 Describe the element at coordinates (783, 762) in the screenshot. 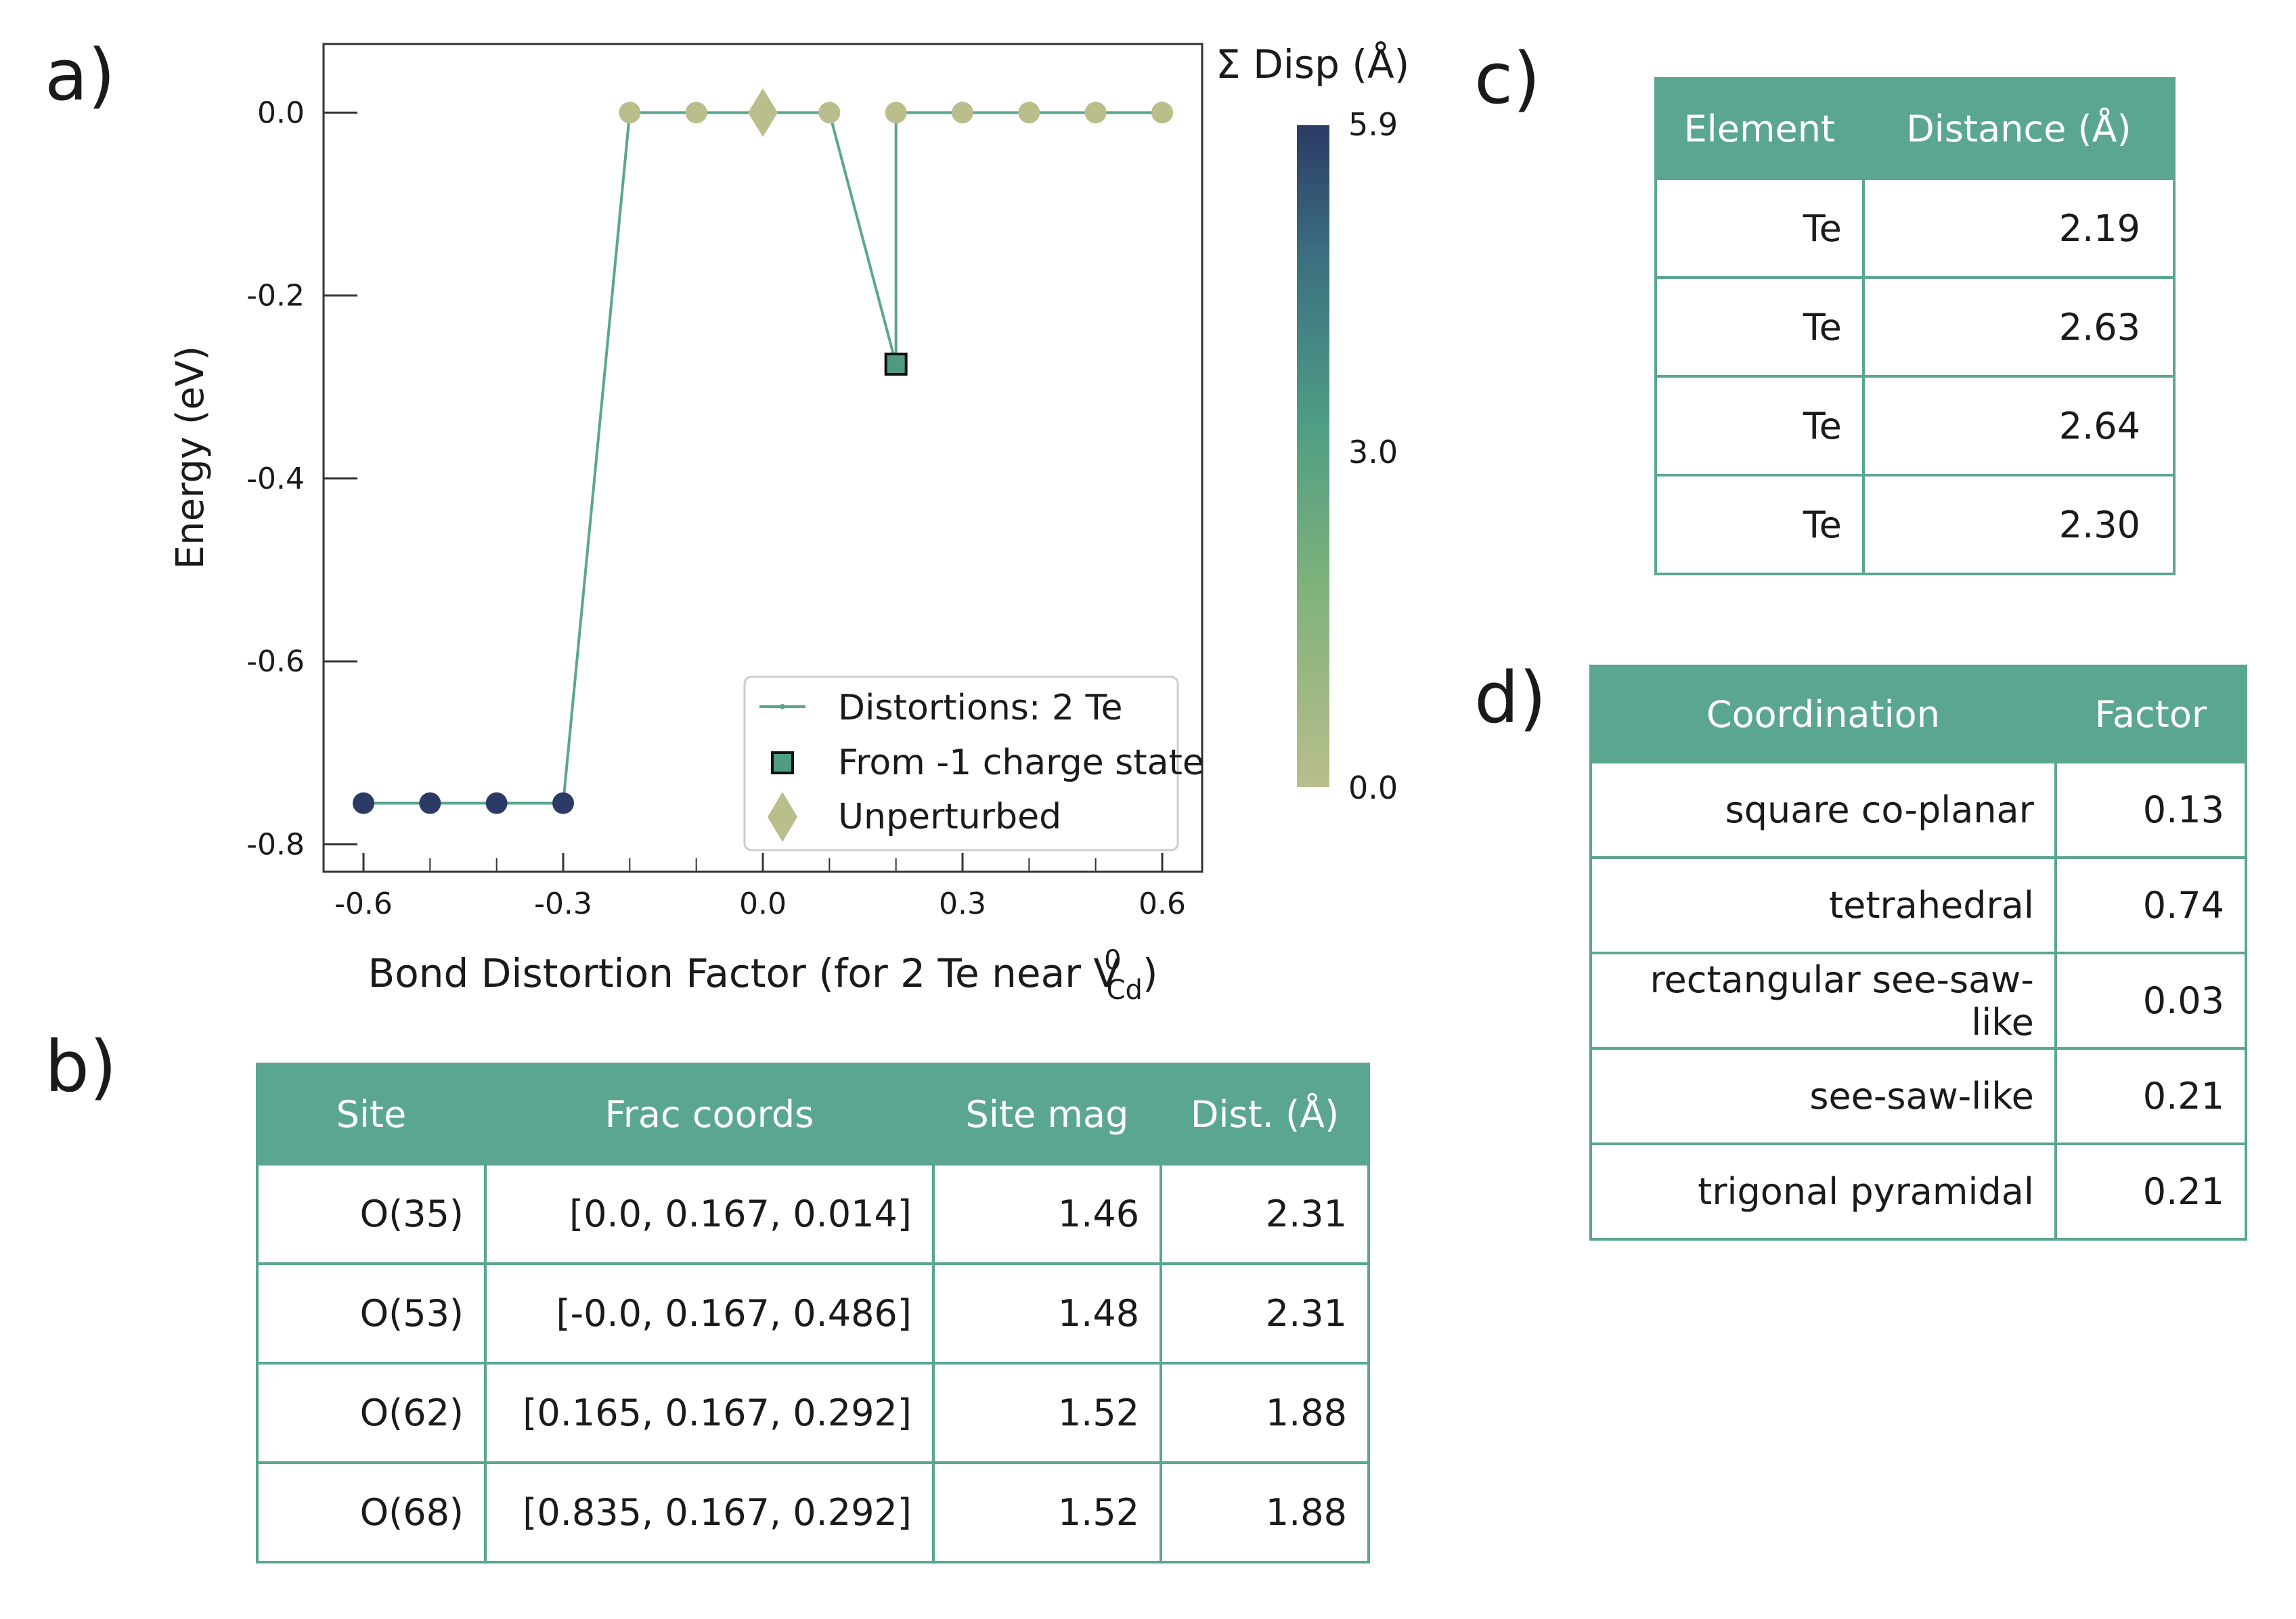

I see `legend-square-swatch` at that location.